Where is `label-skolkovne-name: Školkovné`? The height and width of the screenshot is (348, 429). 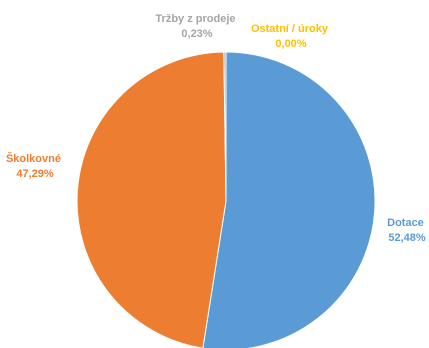 label-skolkovne-name: Školkovné is located at coordinates (33, 158).